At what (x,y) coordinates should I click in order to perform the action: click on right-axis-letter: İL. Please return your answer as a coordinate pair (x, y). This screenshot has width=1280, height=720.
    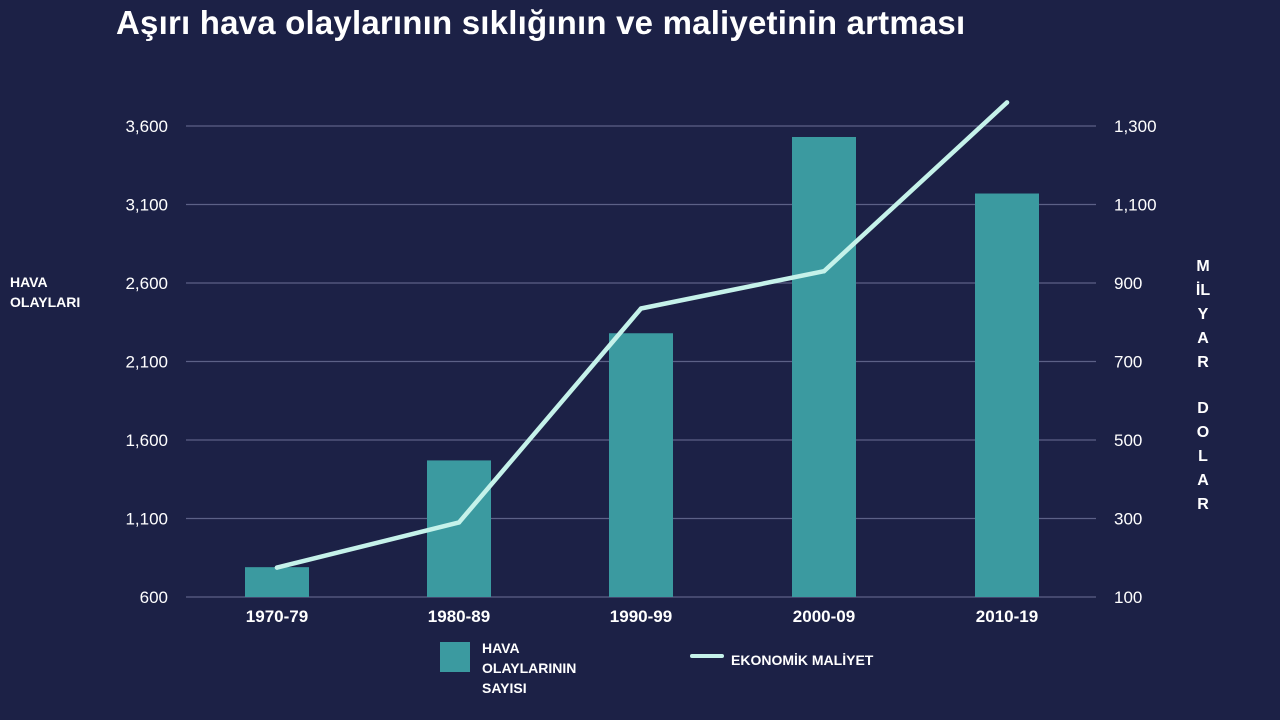
    Looking at the image, I should click on (1203, 290).